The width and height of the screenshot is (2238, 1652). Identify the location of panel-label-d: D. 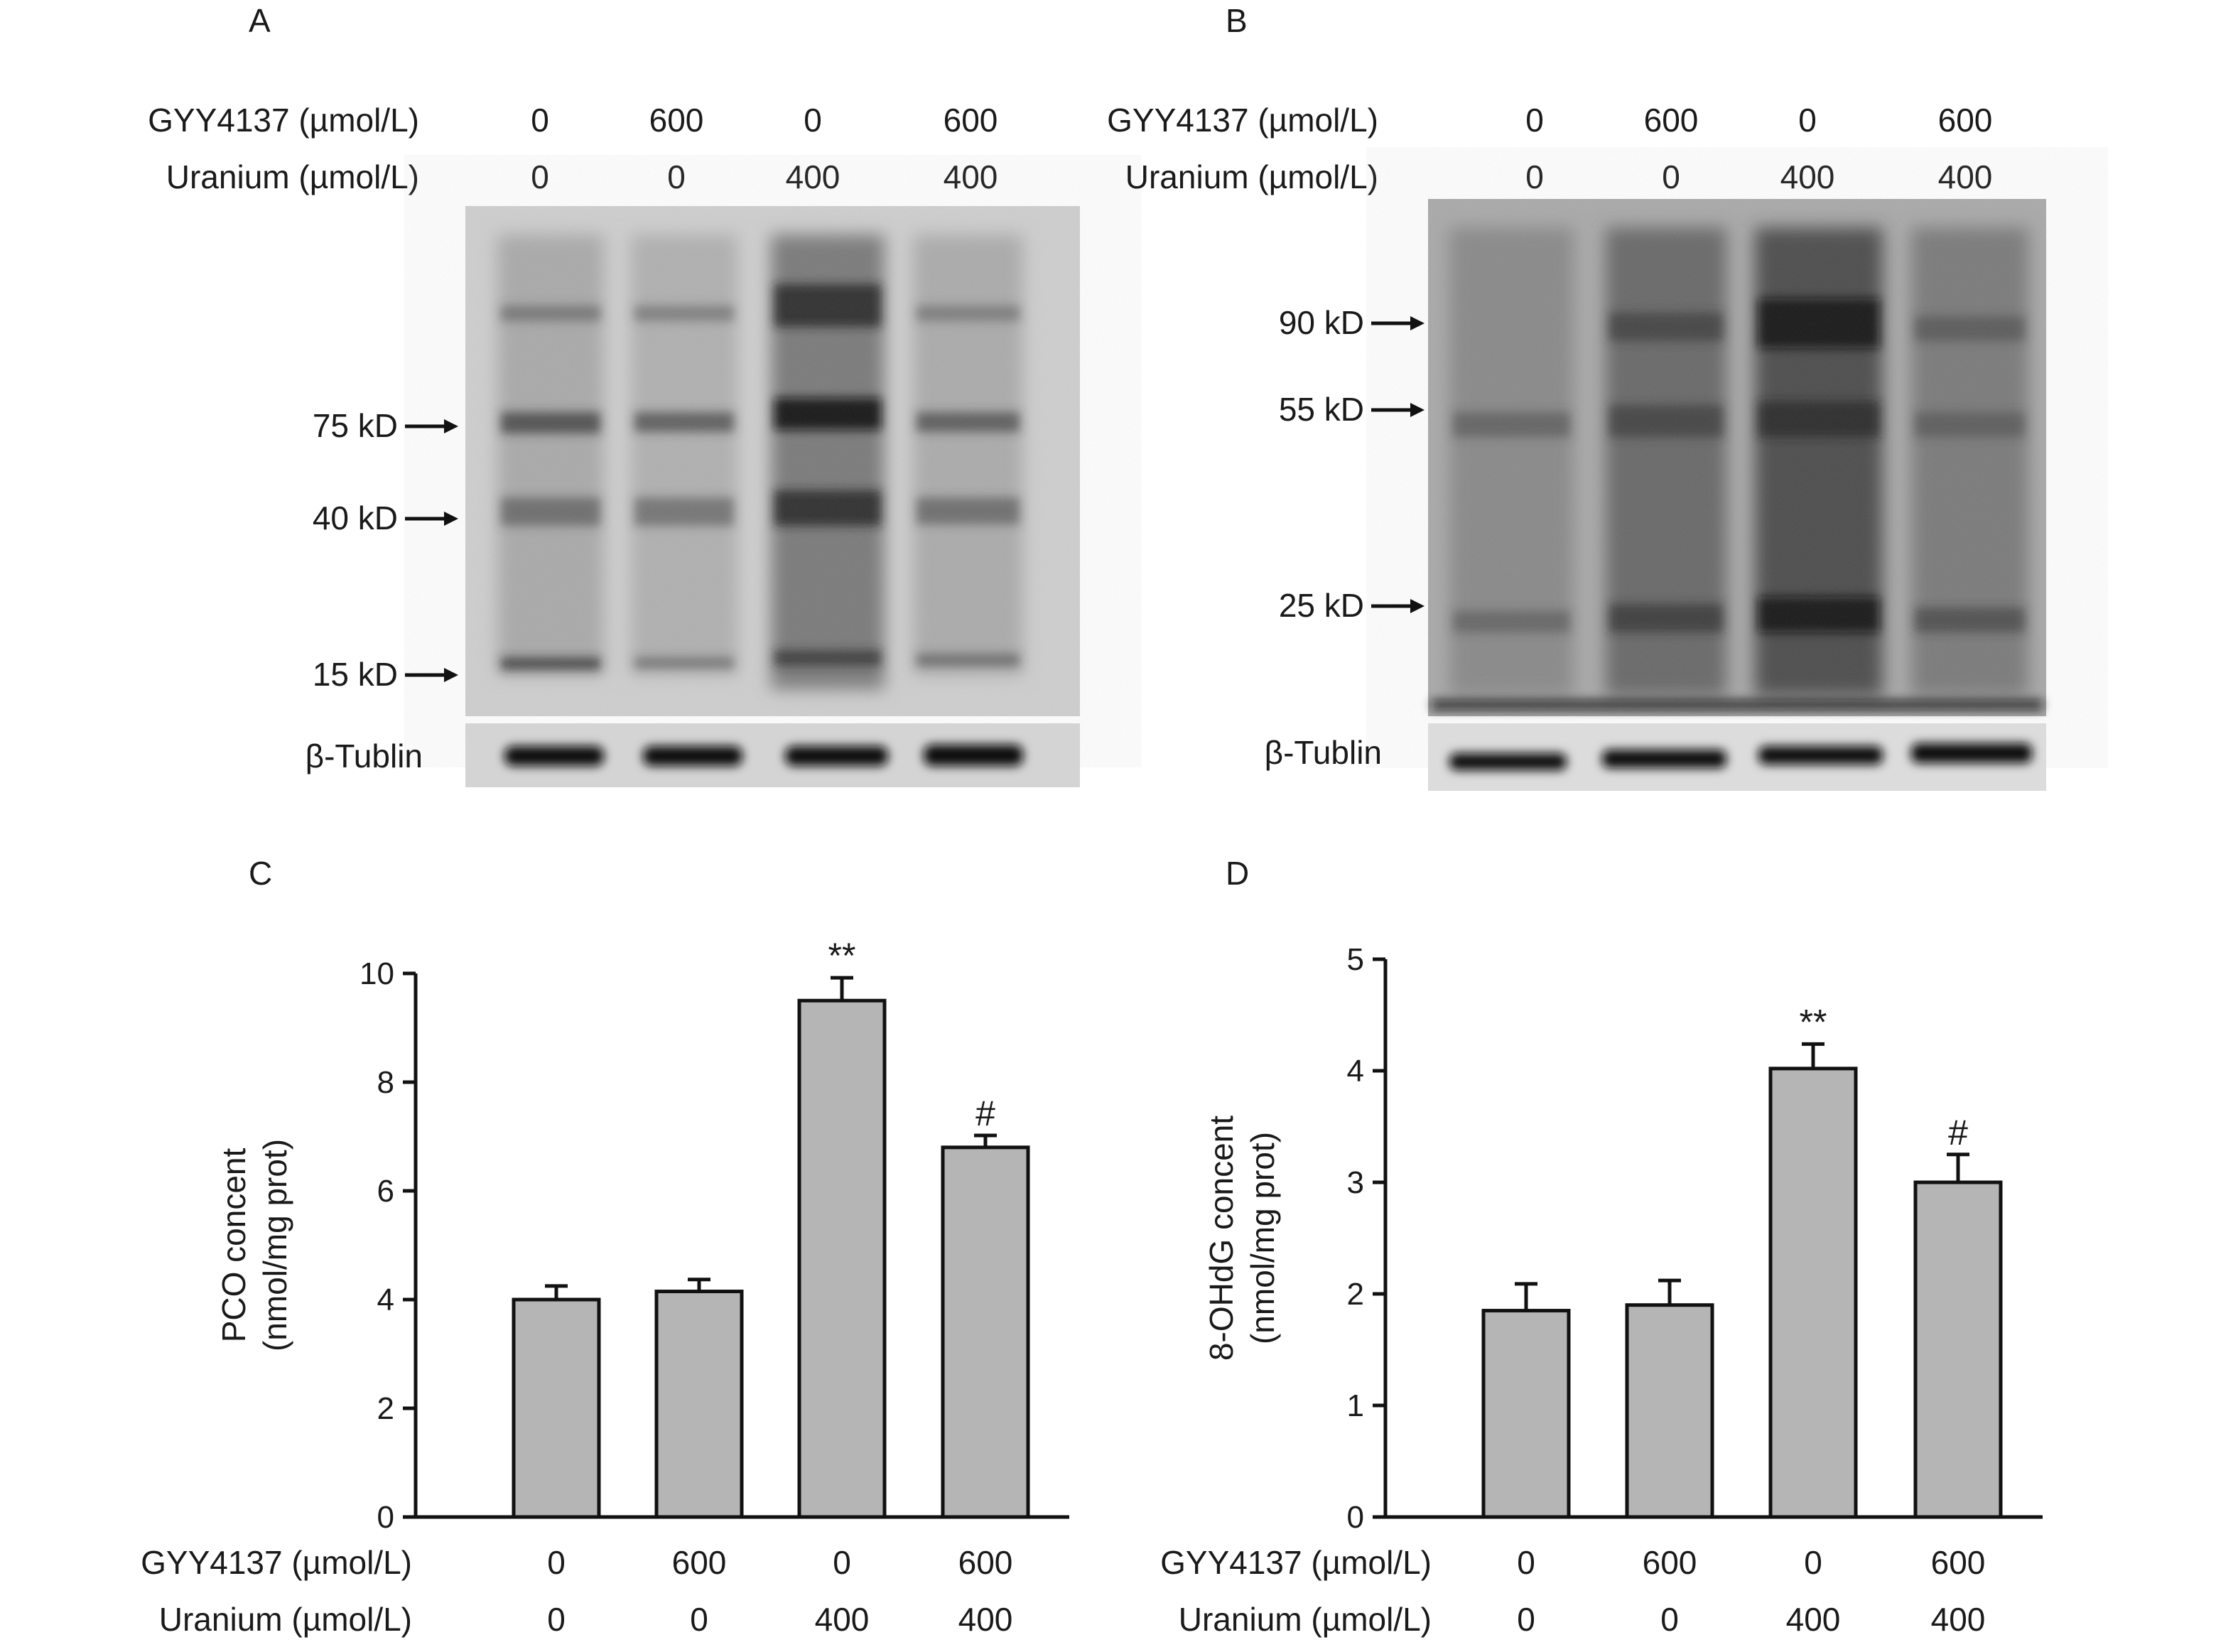
(1237, 873).